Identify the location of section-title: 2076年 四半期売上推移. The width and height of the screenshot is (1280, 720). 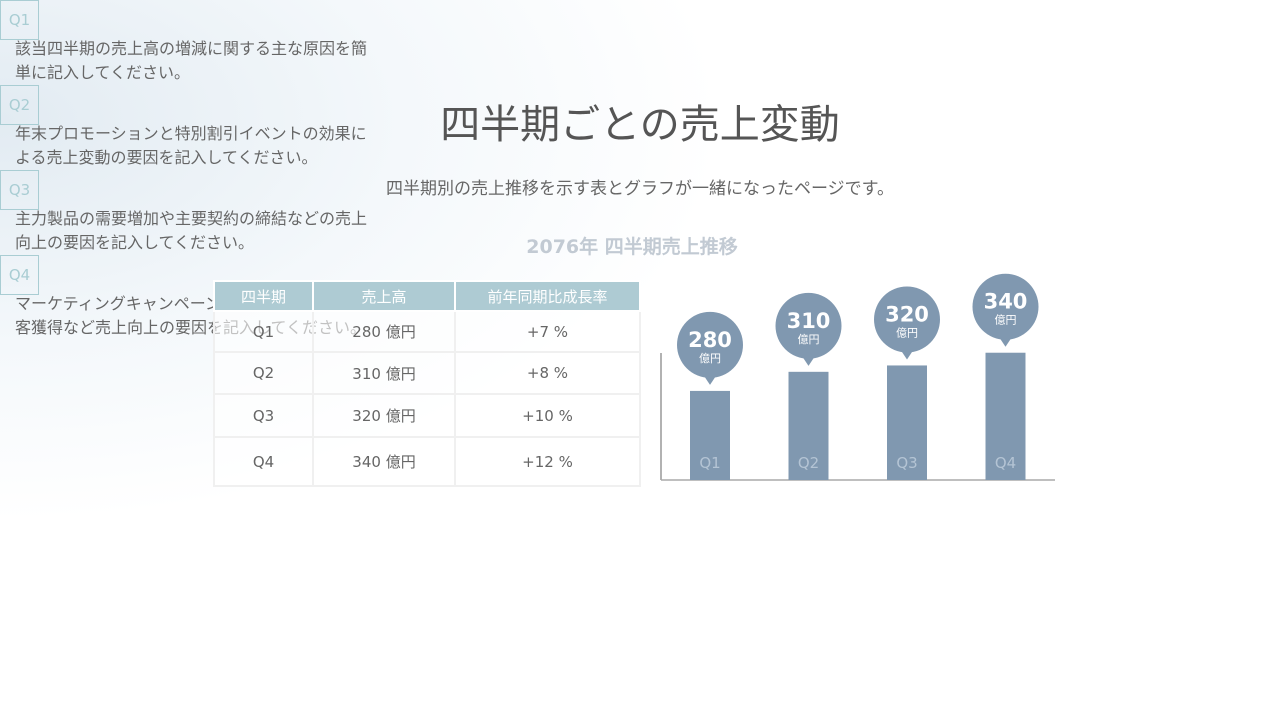
(632, 247).